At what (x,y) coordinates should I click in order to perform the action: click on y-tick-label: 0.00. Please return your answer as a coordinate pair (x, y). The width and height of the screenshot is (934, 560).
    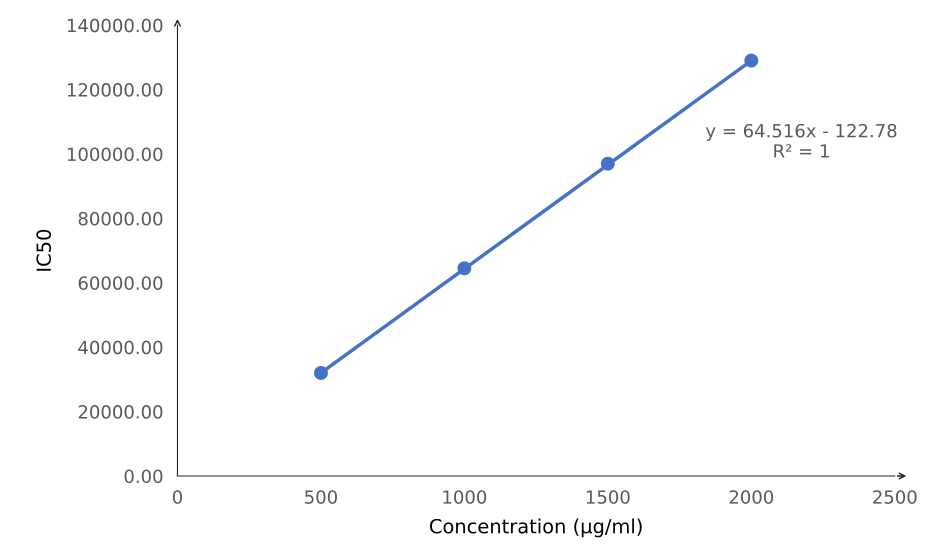
    Looking at the image, I should click on (143, 476).